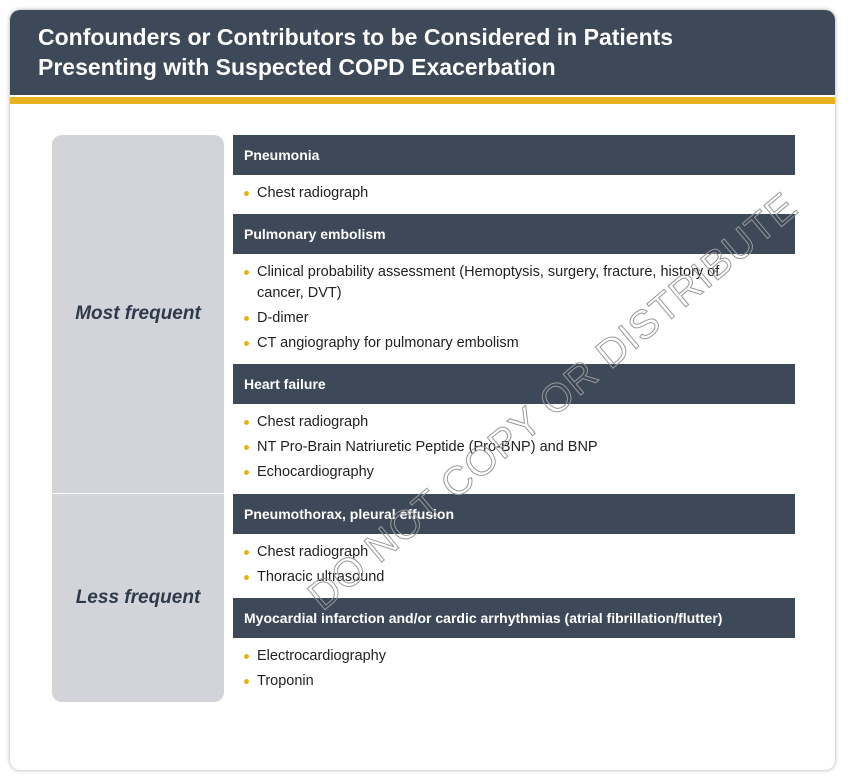  Describe the element at coordinates (514, 234) in the screenshot. I see `section-header: Pulmonary embolism` at that location.